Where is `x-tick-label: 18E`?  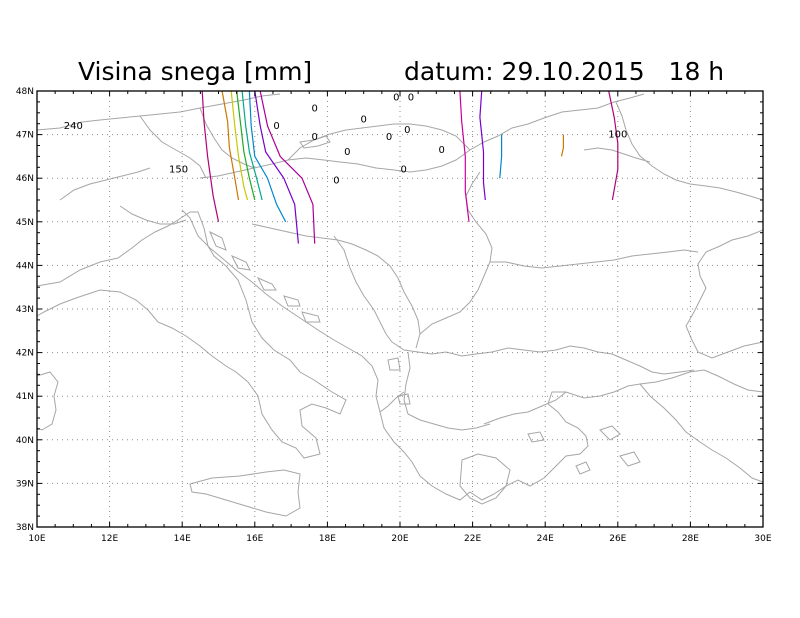 x-tick-label: 18E is located at coordinates (327, 539).